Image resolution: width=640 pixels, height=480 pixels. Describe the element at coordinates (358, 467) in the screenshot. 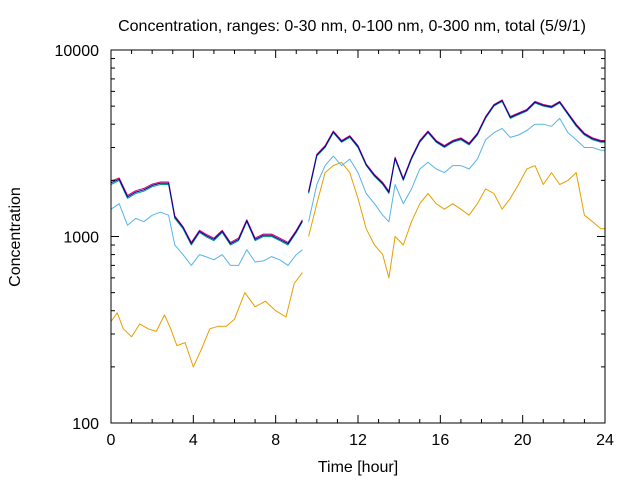

I see `x-axis-label: Time [hour]` at that location.